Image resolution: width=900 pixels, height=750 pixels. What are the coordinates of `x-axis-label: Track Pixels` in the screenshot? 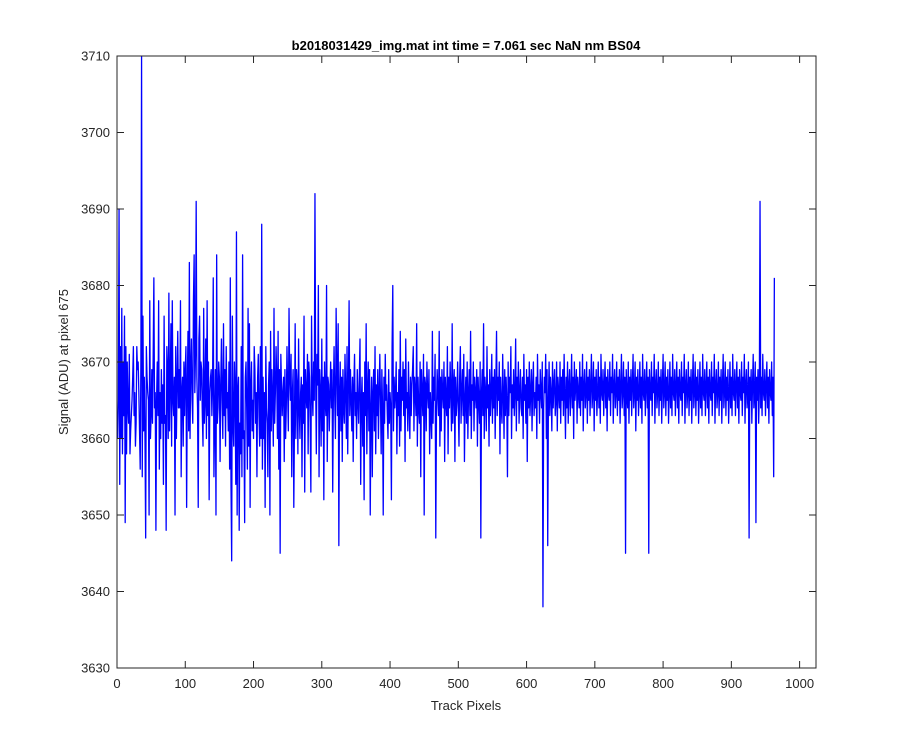 It's located at (466, 705).